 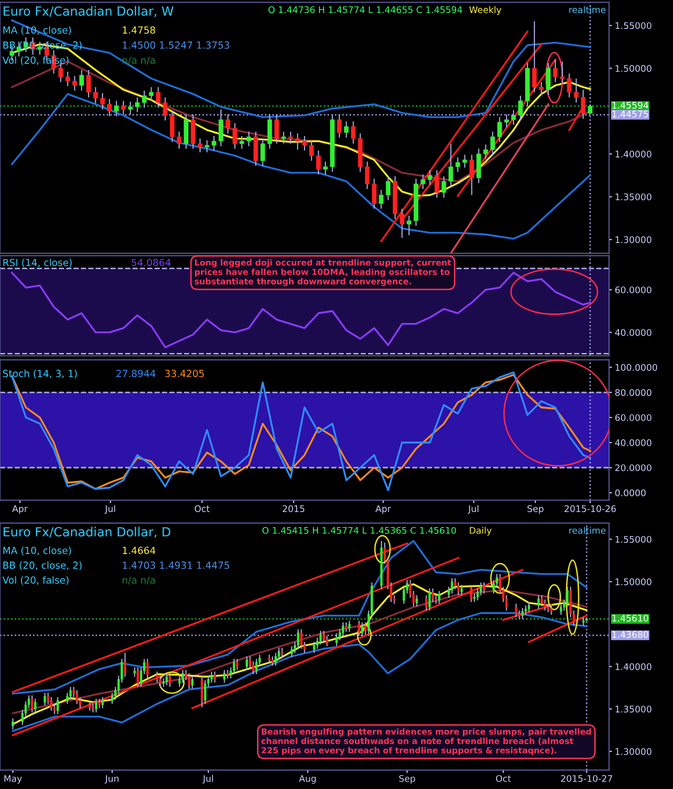 I want to click on annotation: BB (20, close, 2), so click(x=42, y=565).